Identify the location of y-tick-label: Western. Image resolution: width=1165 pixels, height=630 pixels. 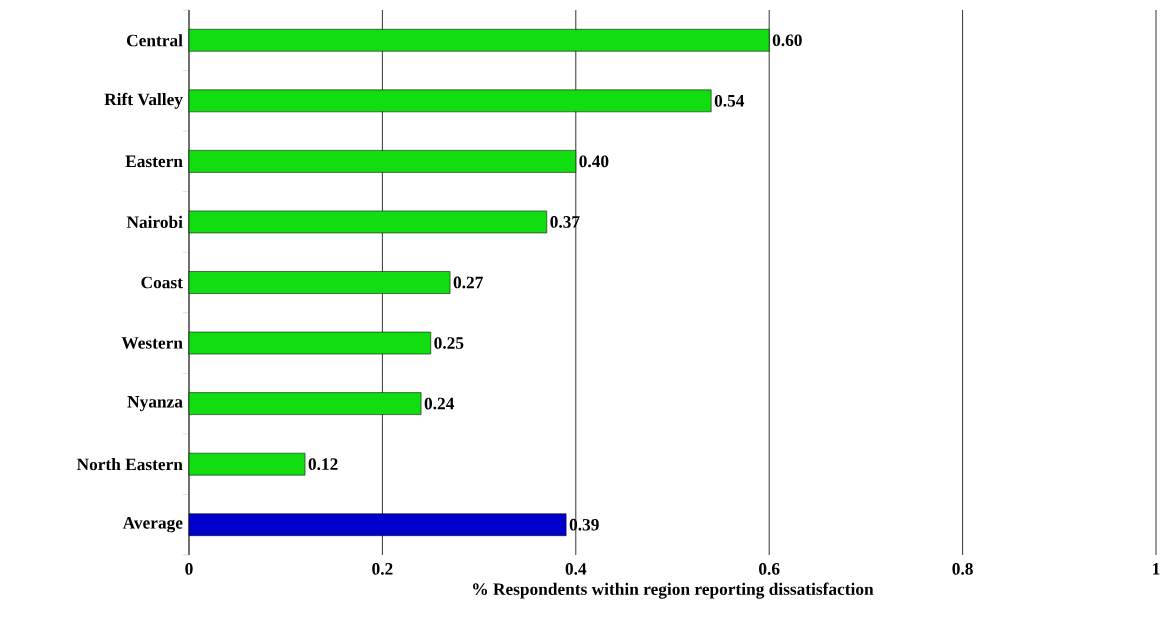
(152, 343).